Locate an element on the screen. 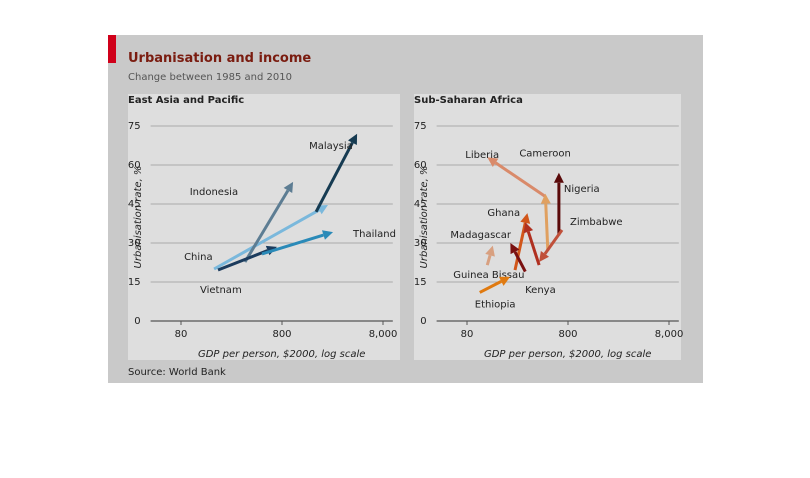 This screenshot has width=810, height=478. series-label: Kenya is located at coordinates (540, 290).